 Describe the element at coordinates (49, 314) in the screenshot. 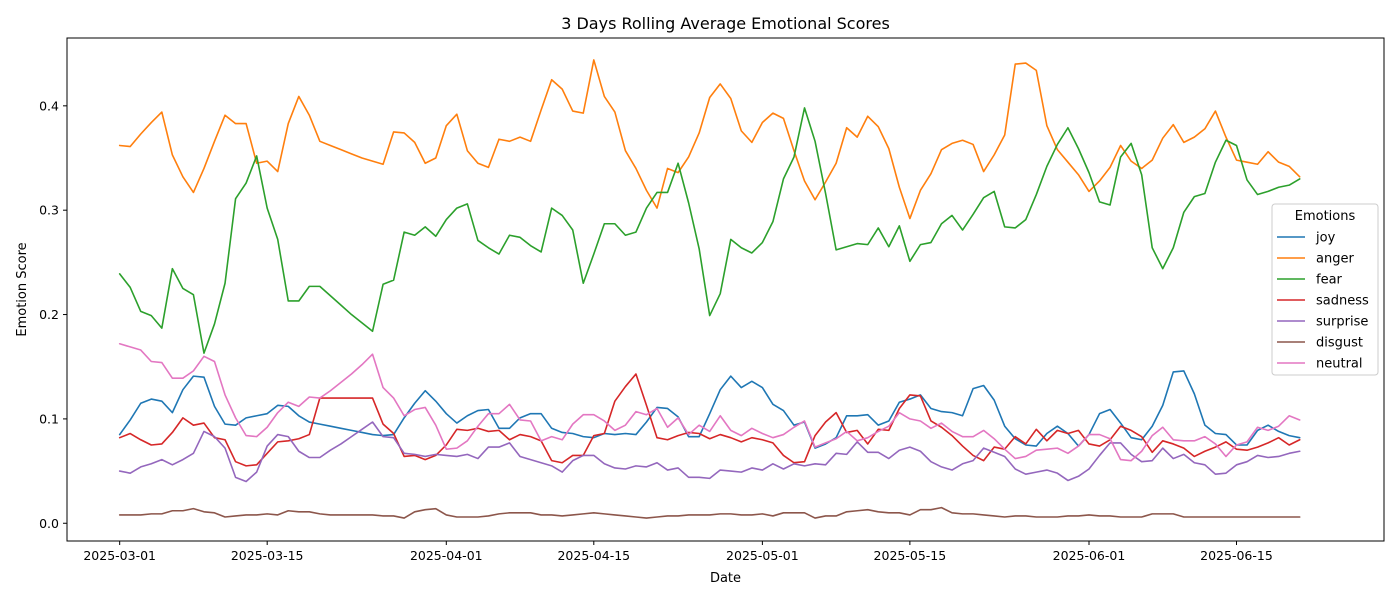

I see `y-tick-label: 0.2` at that location.